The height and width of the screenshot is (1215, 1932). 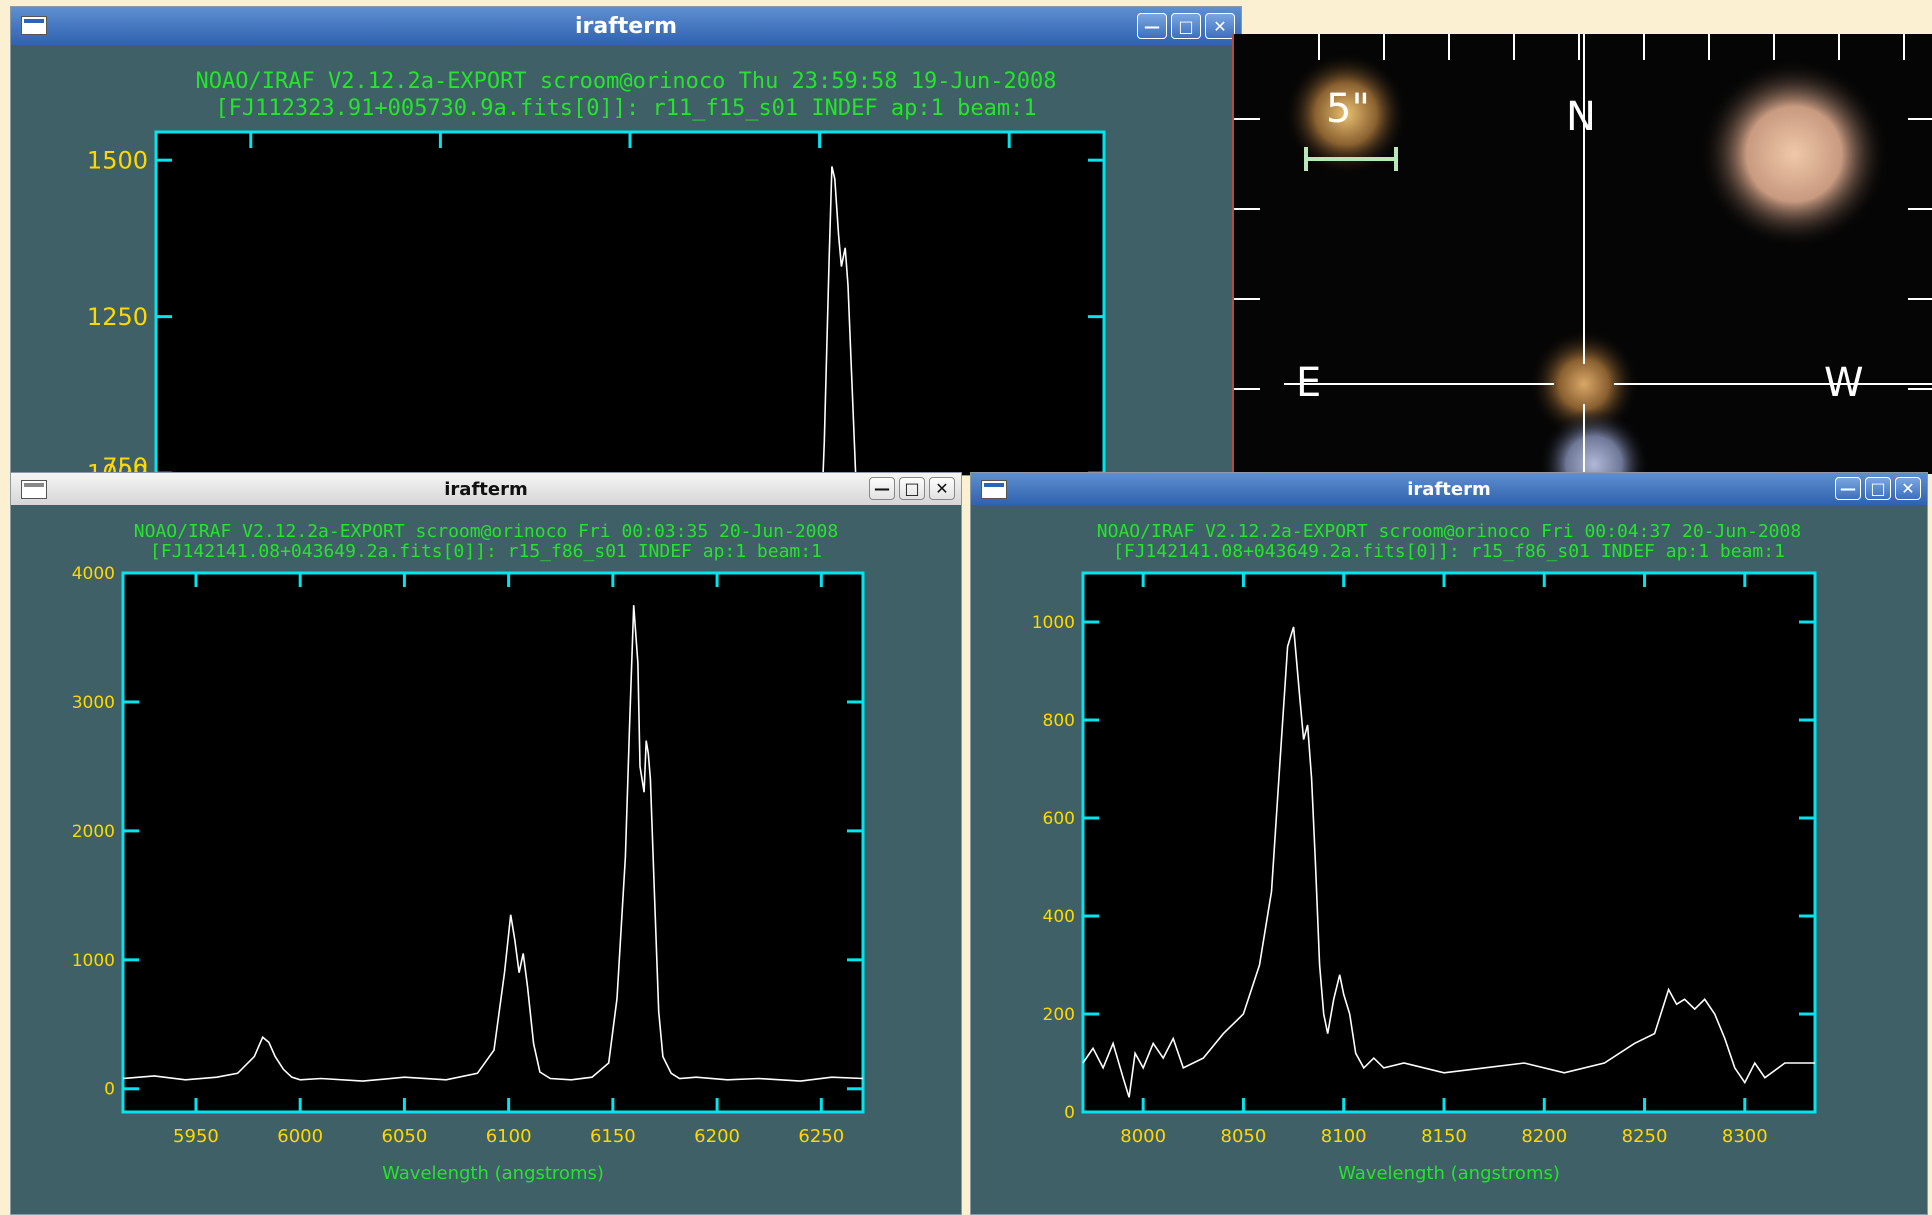 What do you see at coordinates (93, 574) in the screenshot?
I see `y-tick-label: 4000` at bounding box center [93, 574].